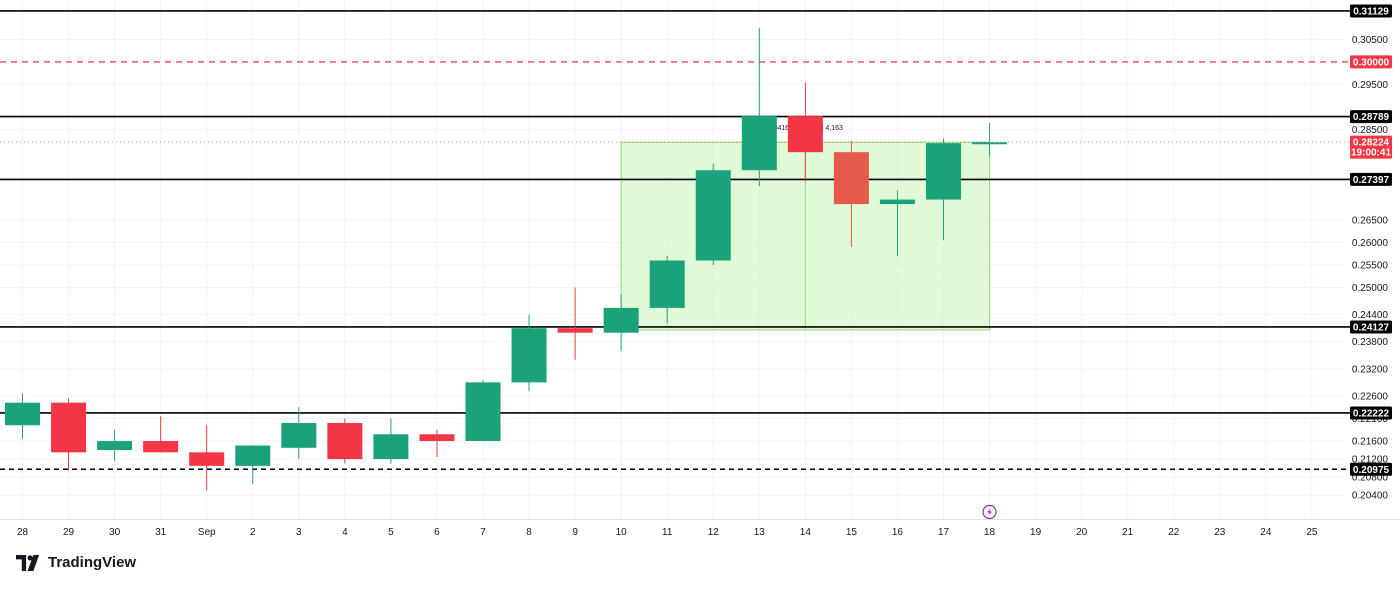 The image size is (1400, 598). I want to click on price-axis-tick-label: 0.26000, so click(1370, 243).